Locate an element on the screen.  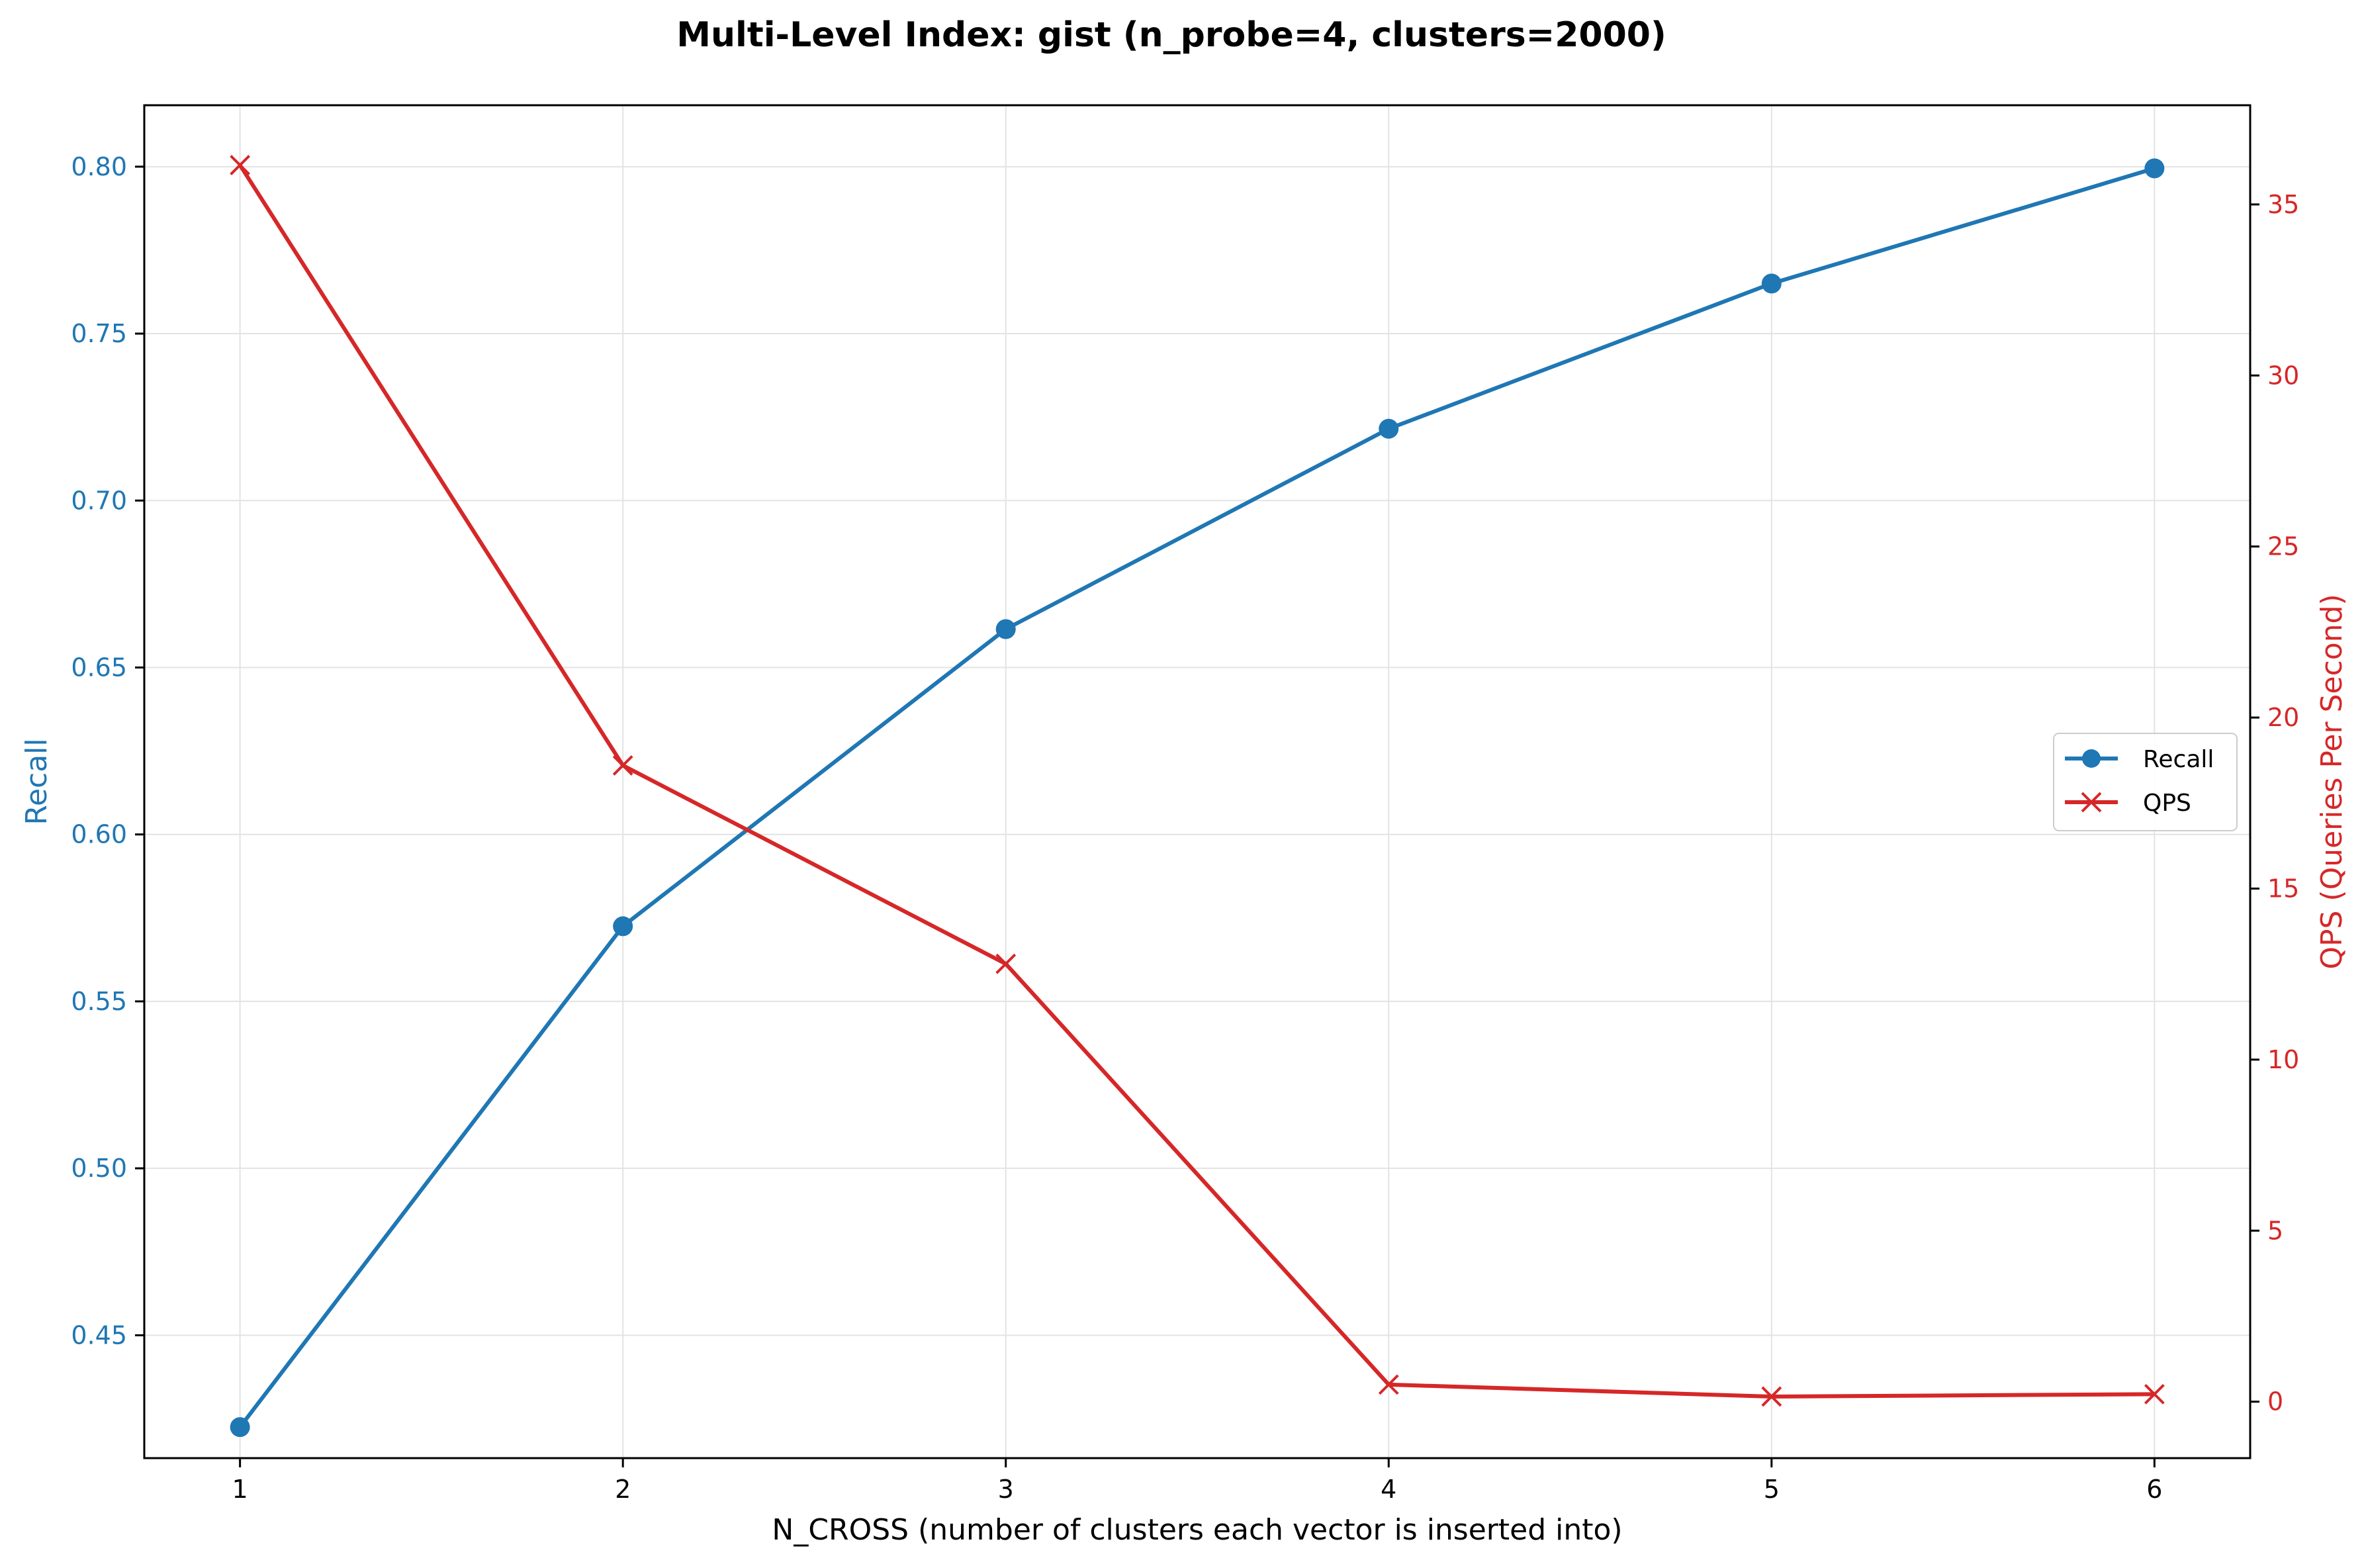
y-right-tick-label: 30 is located at coordinates (2283, 375).